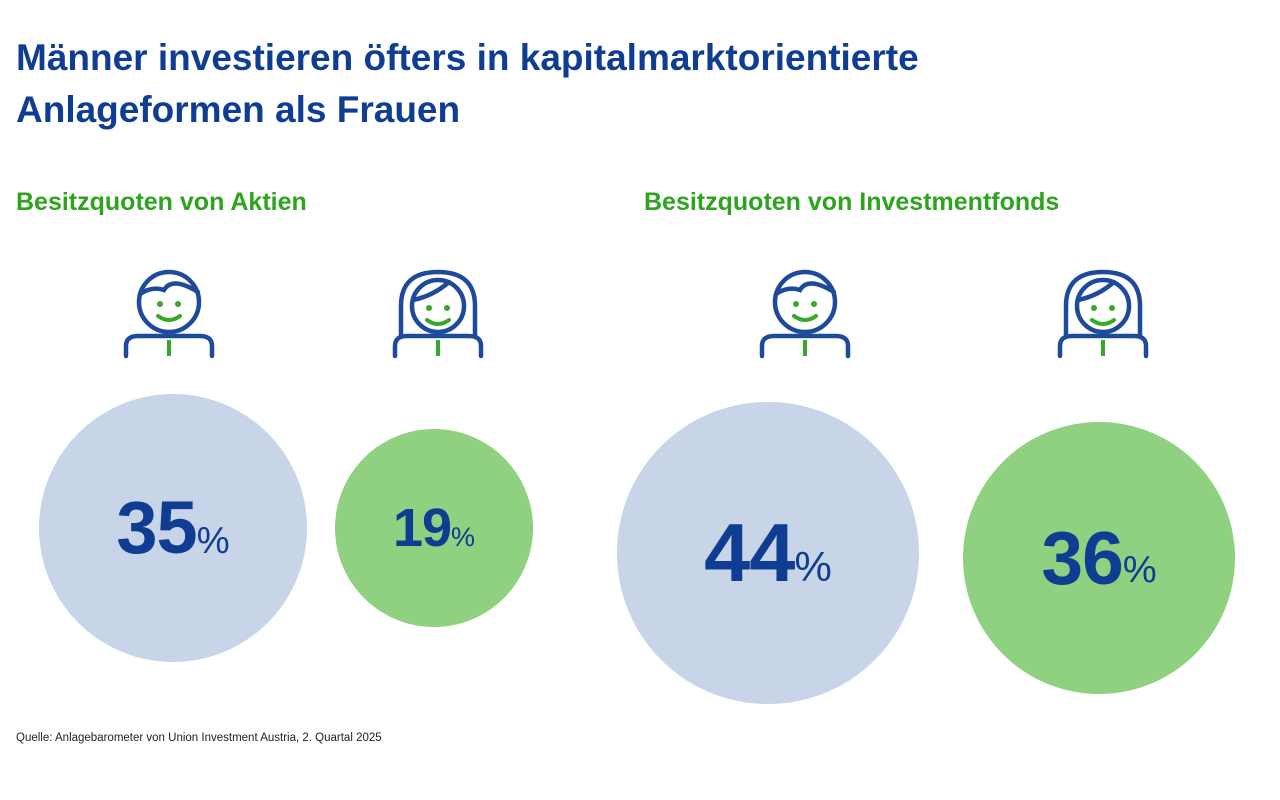 Image resolution: width=1280 pixels, height=800 pixels. Describe the element at coordinates (749, 552) in the screenshot. I see `value-label: 44` at that location.